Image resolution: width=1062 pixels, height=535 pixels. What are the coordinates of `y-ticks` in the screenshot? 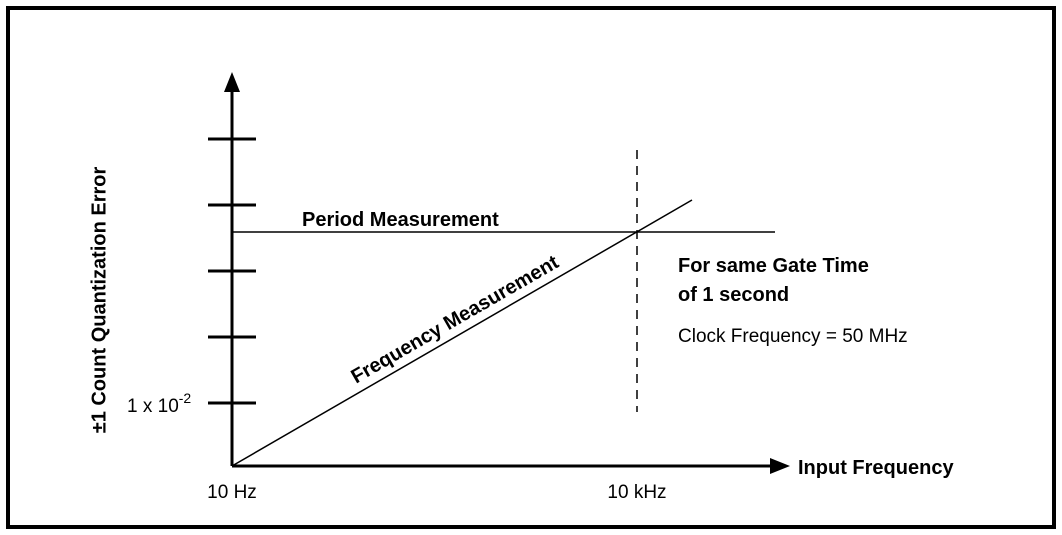 It's located at (232, 271).